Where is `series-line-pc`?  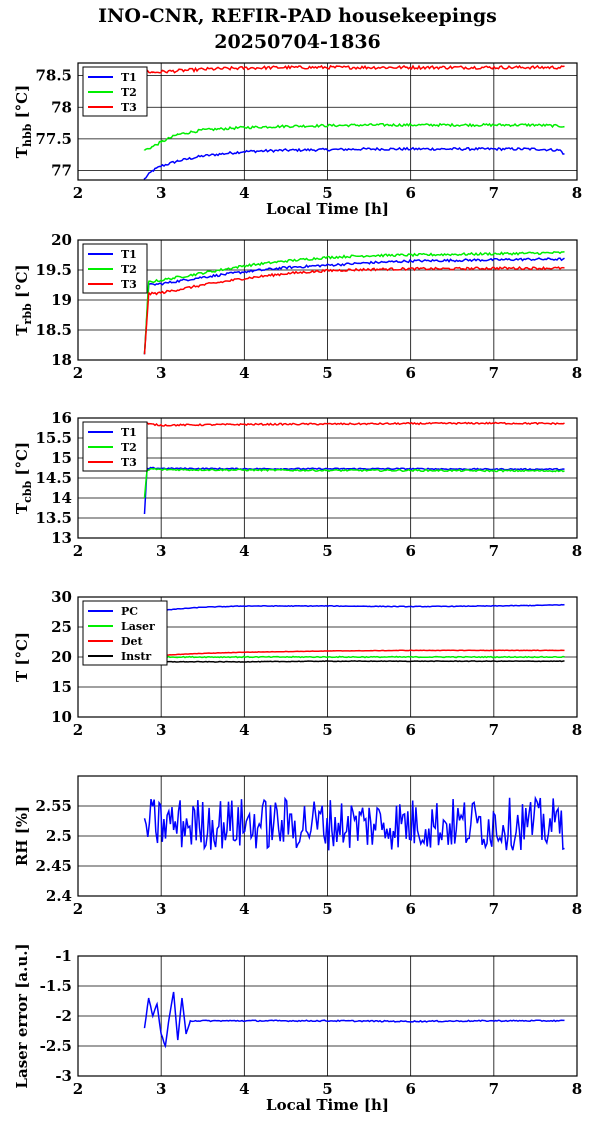
series-line-pc is located at coordinates (354, 608).